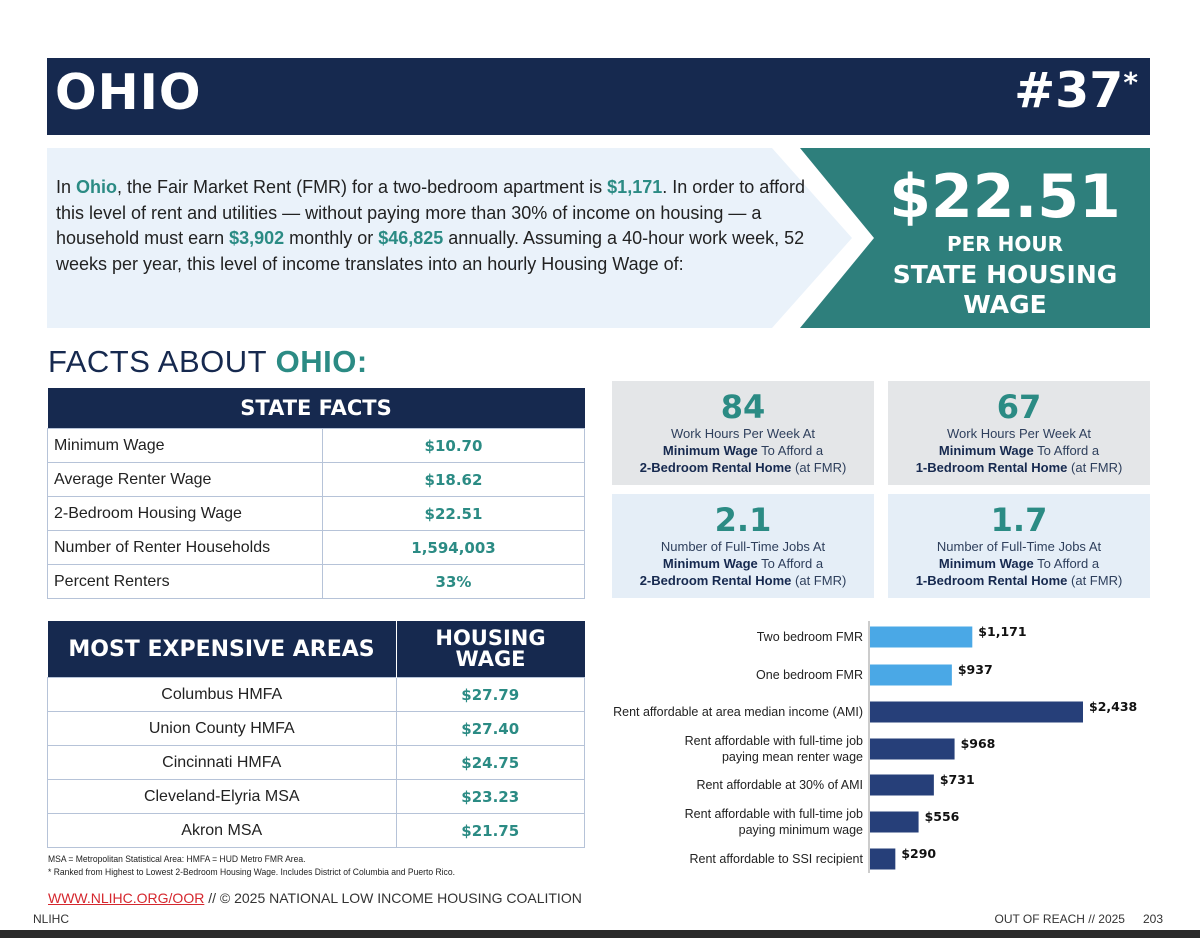 This screenshot has width=1200, height=938. I want to click on fact-value: $18.62, so click(453, 479).